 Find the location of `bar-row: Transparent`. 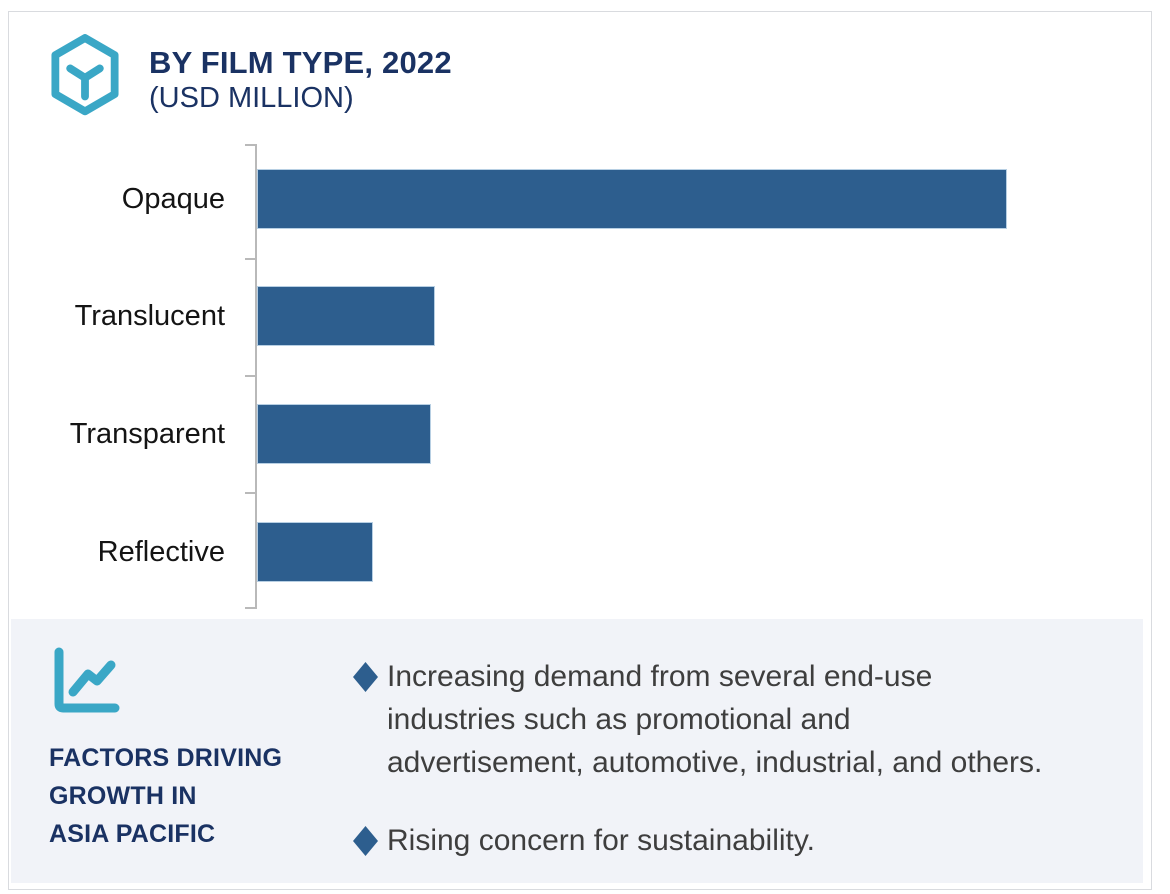

bar-row: Transparent is located at coordinates (580, 434).